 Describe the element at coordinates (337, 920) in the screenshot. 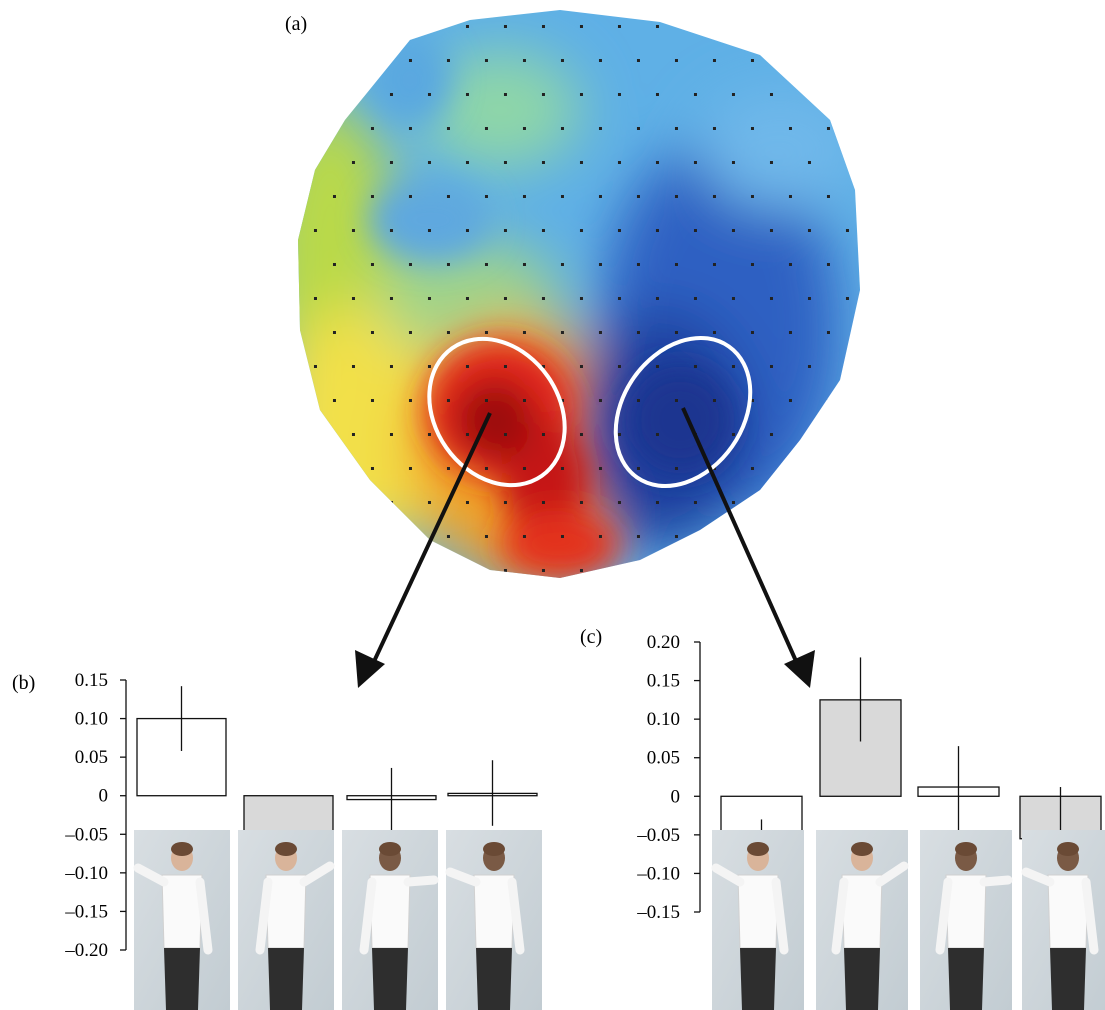

I see `pose-images-b` at that location.